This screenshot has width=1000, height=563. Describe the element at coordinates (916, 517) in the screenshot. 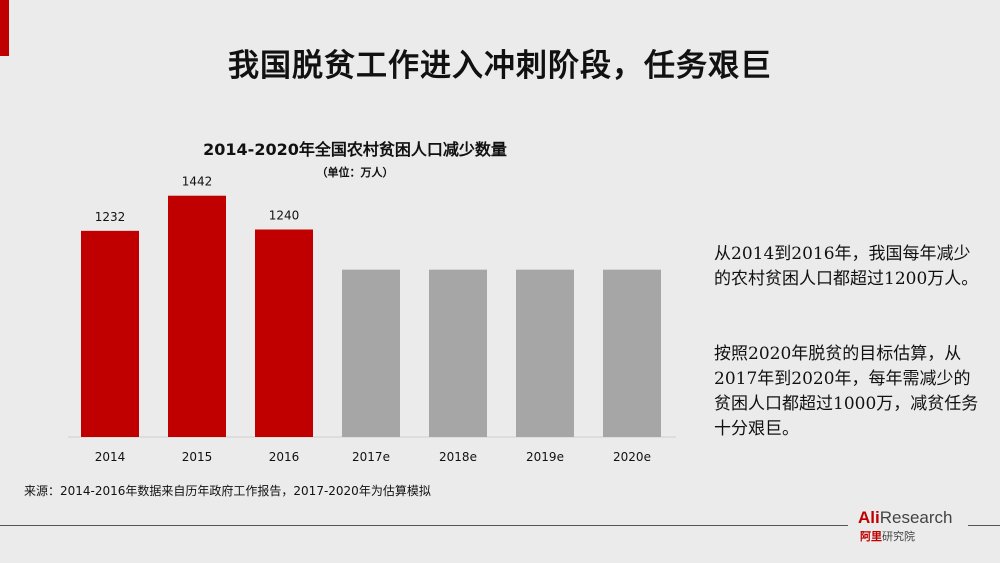

I see `logo-brand-gray: Research` at that location.